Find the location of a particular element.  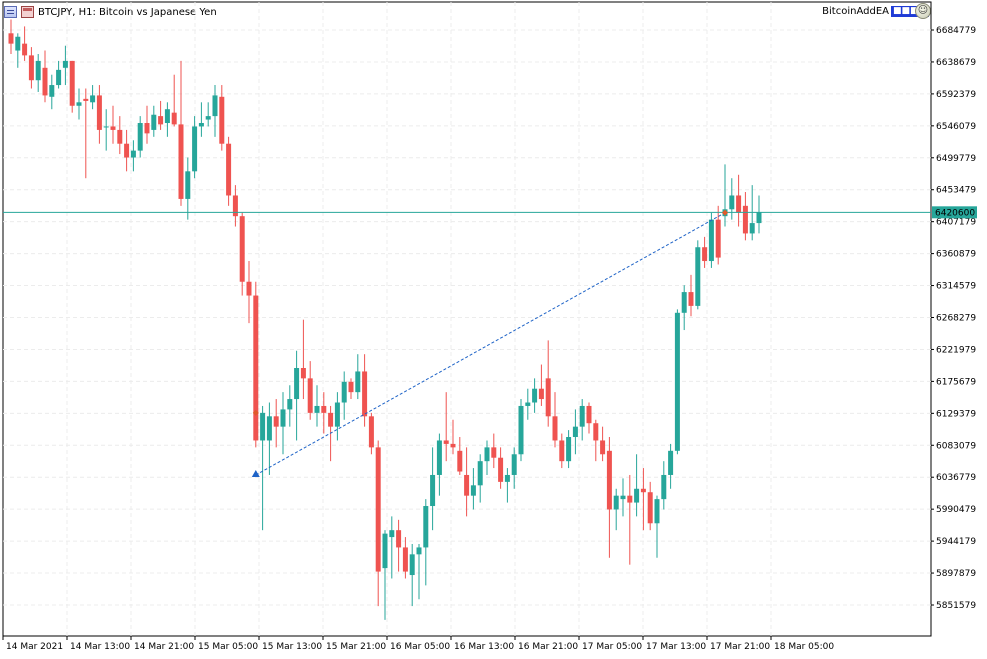

expert-advisor-label: BitcoinAddEA ■■■■ is located at coordinates (875, 11).